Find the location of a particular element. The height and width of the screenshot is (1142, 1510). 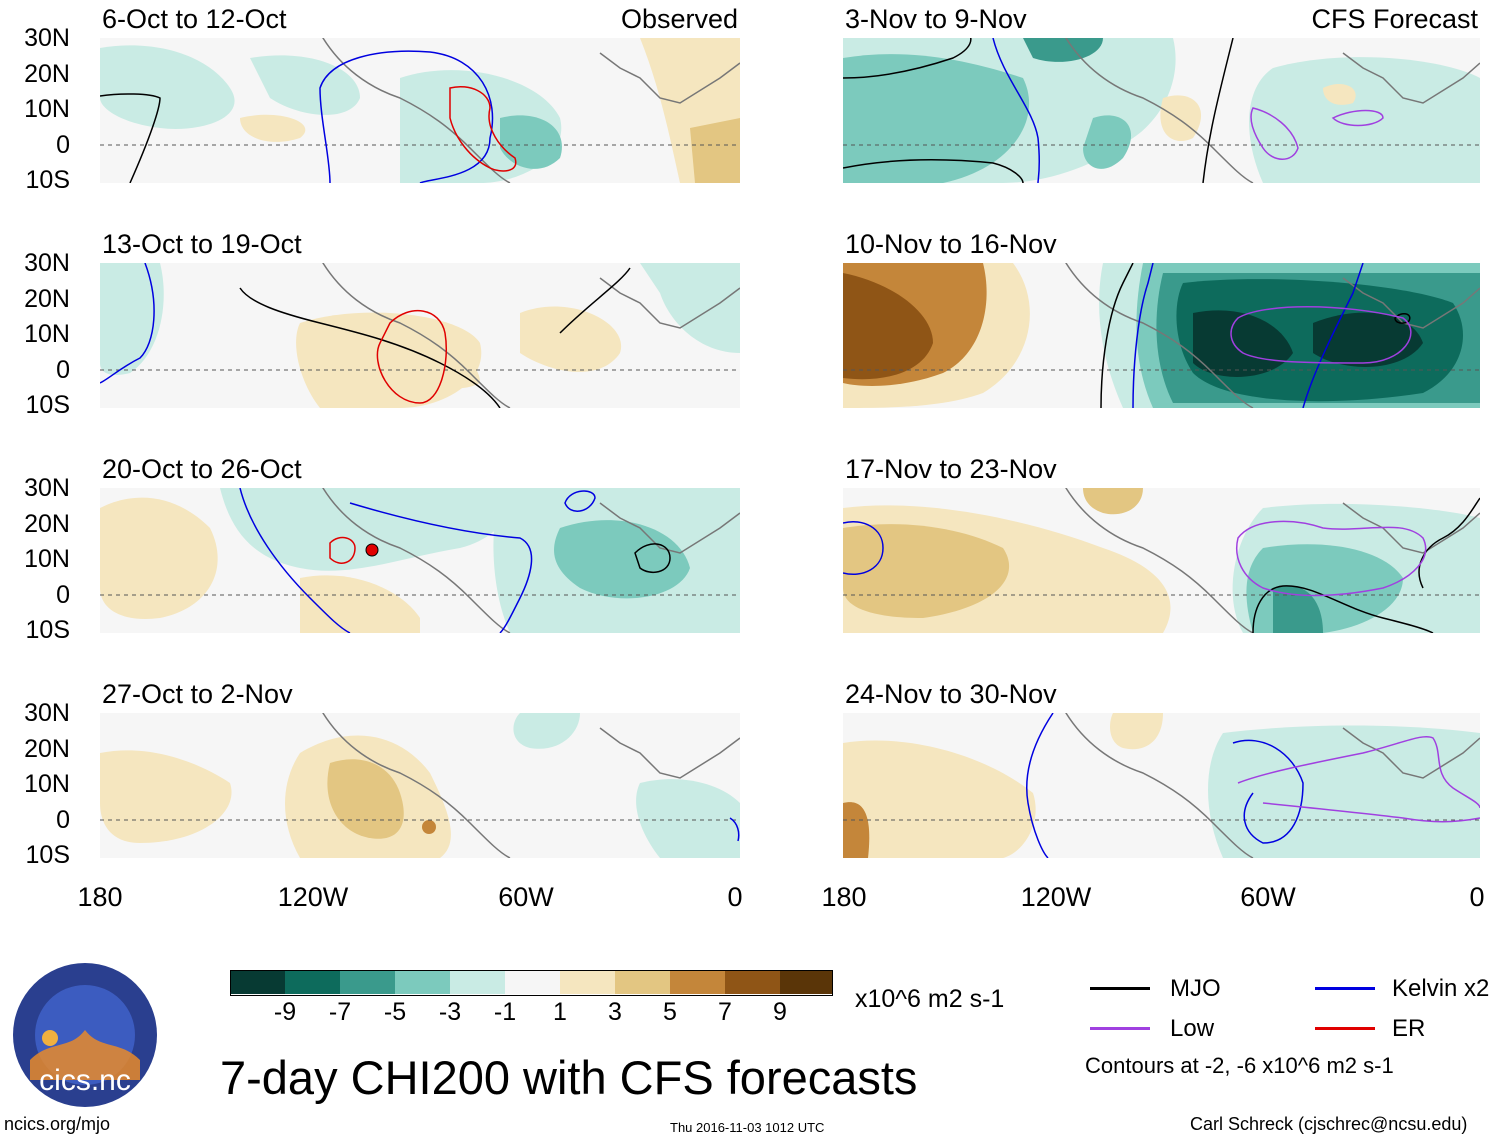

colorbar-label: -1 is located at coordinates (505, 1012).